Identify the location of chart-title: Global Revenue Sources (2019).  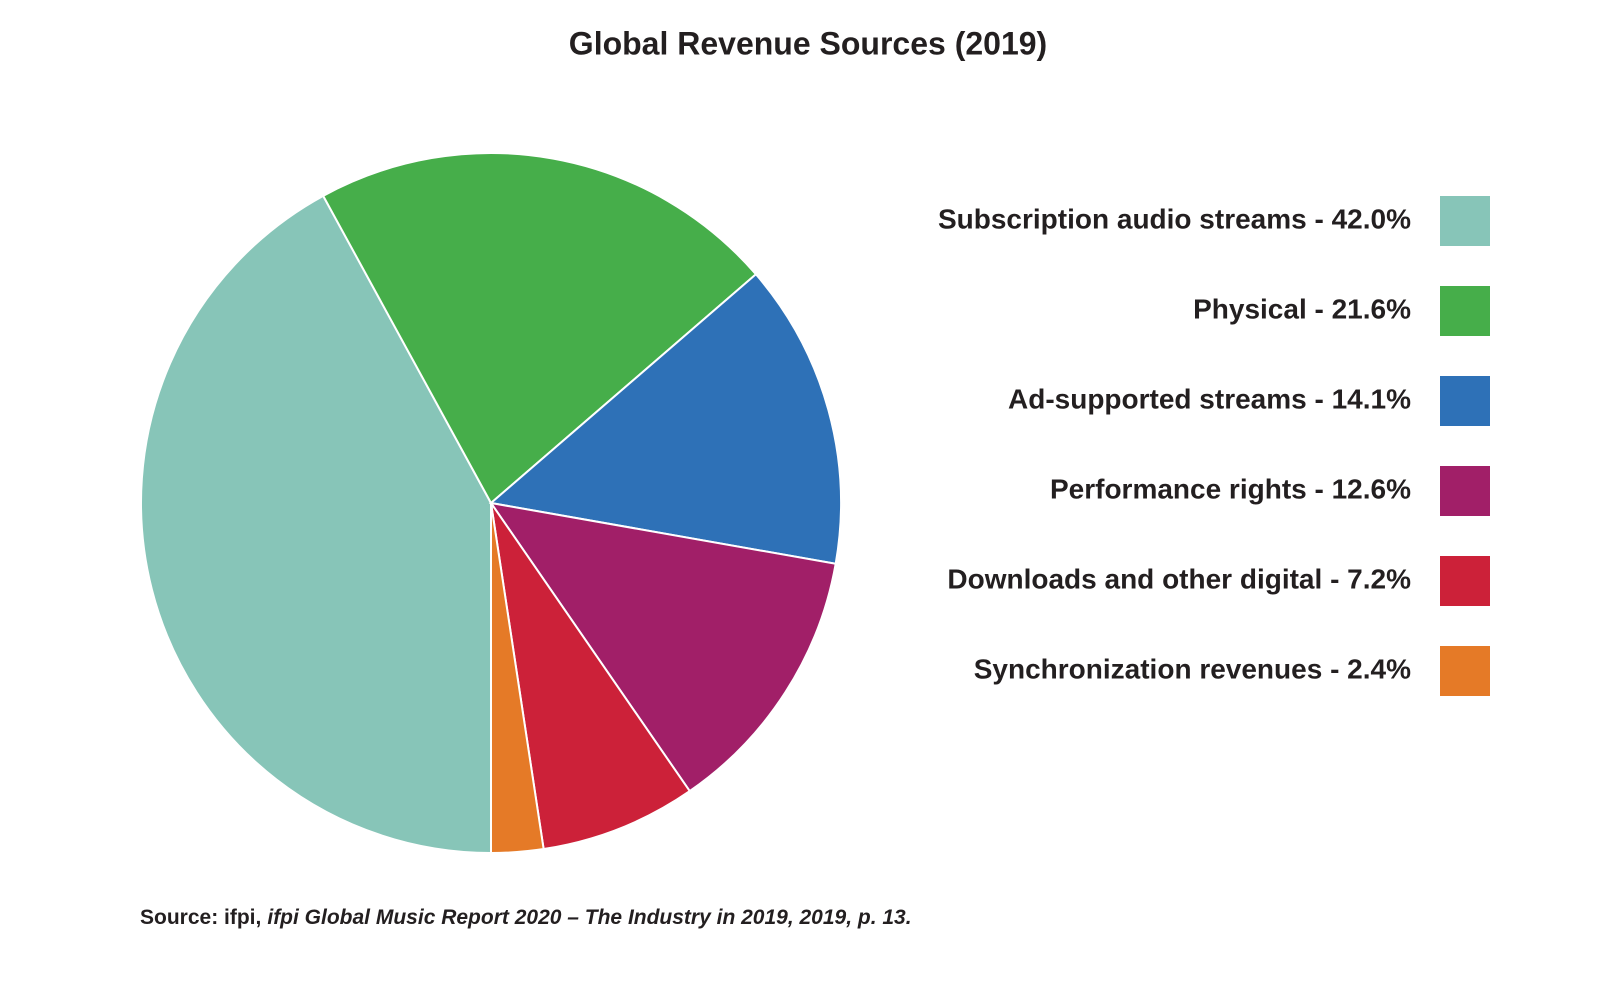
(808, 43).